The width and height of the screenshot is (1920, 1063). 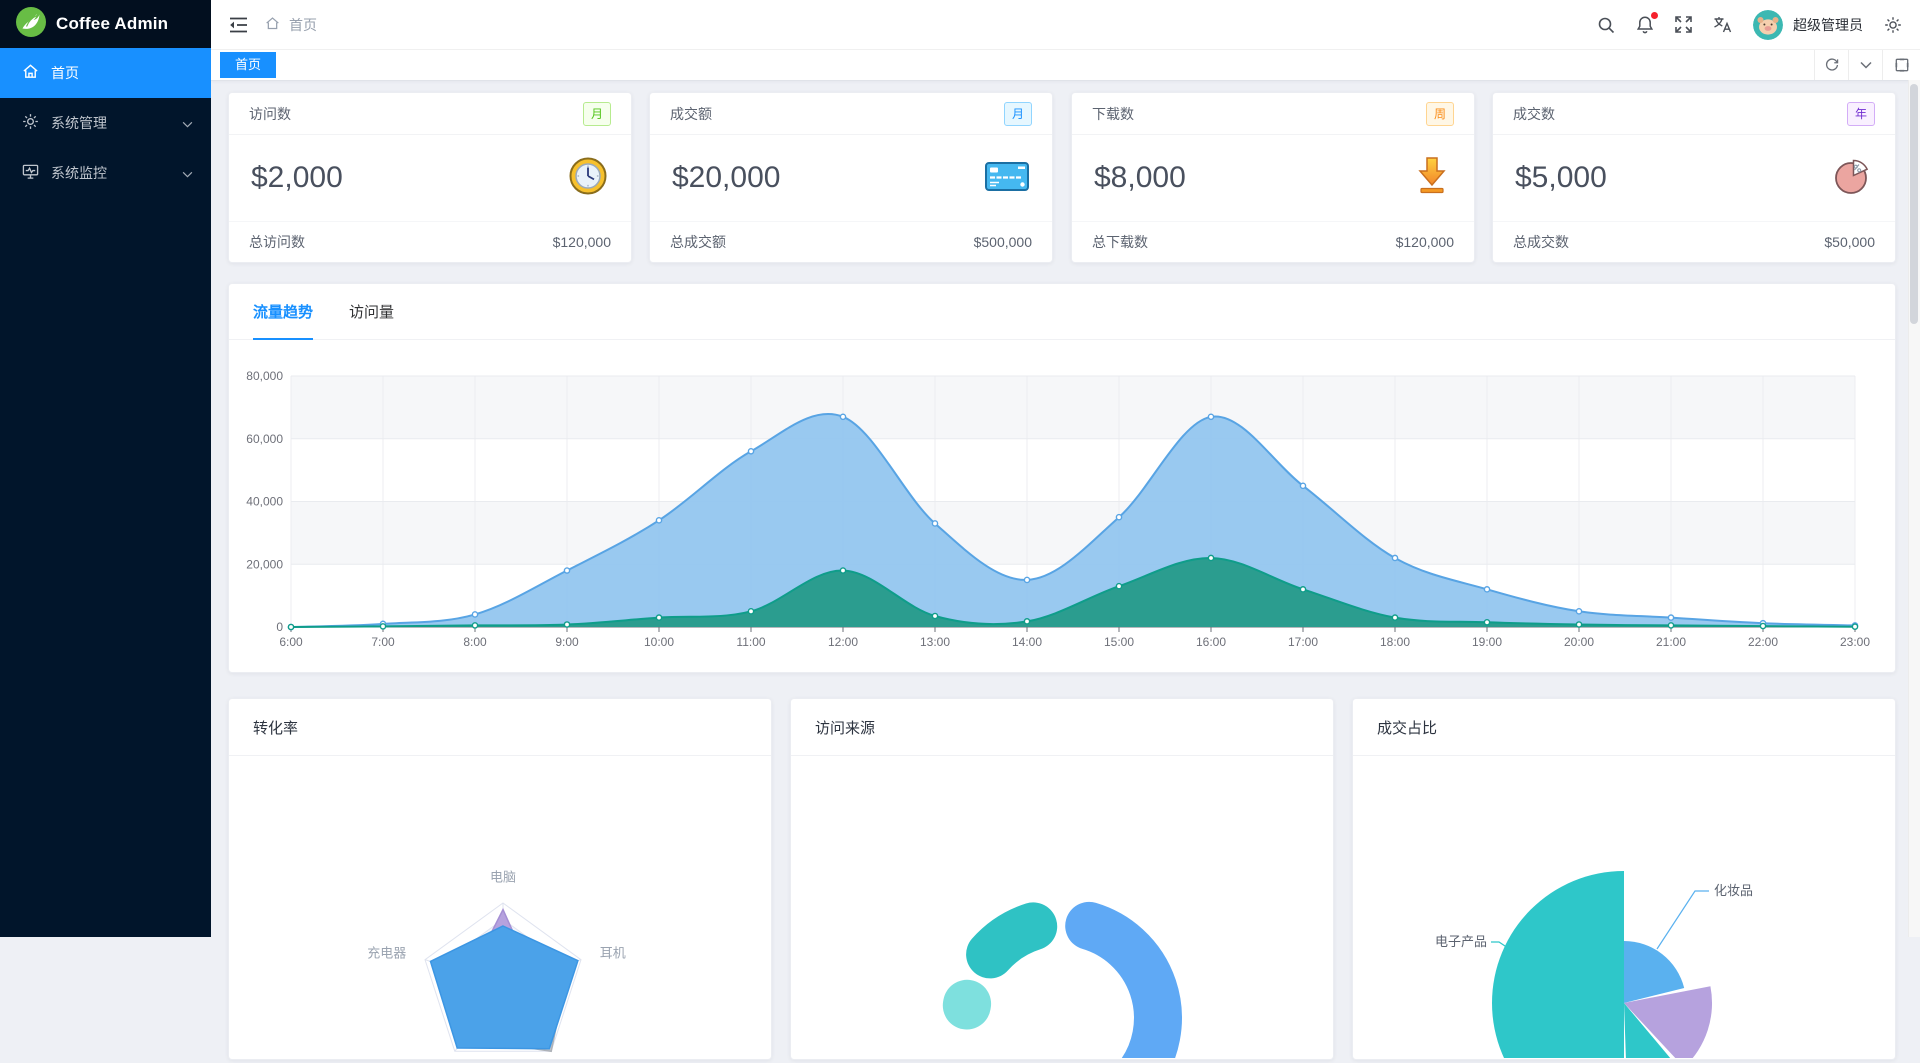 What do you see at coordinates (1534, 113) in the screenshot?
I see `stat-title: 成交数` at bounding box center [1534, 113].